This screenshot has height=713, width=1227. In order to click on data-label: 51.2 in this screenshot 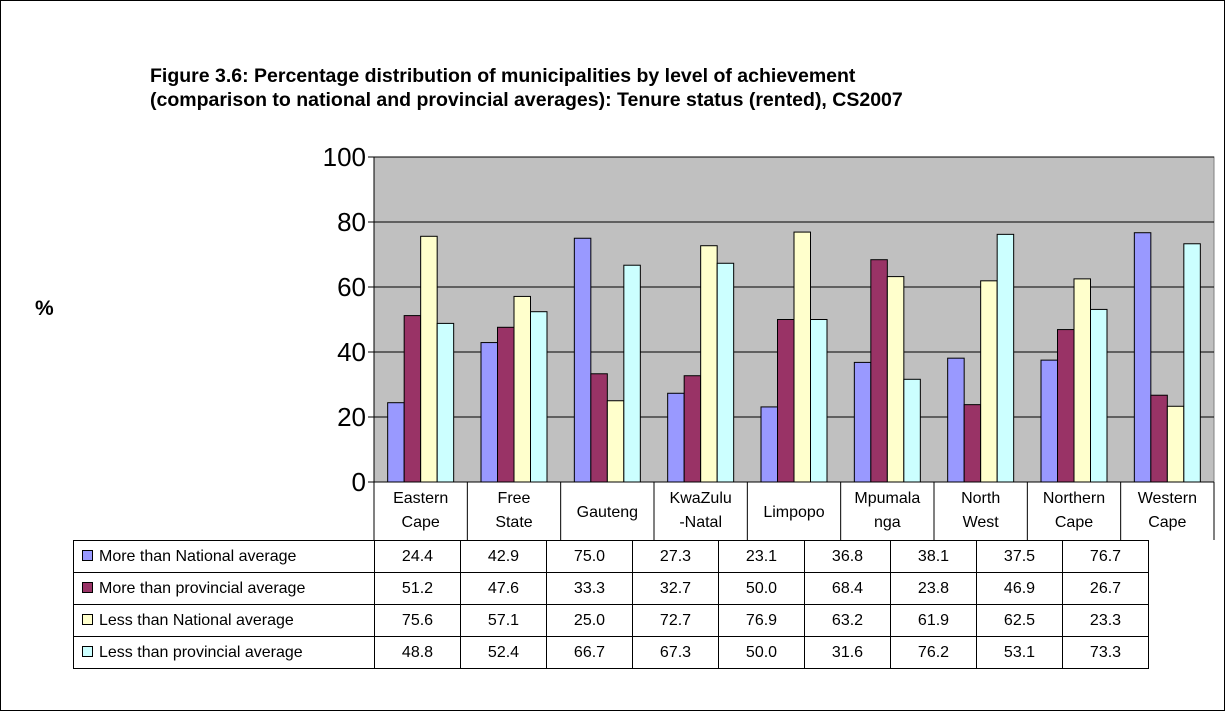, I will do `click(417, 588)`.